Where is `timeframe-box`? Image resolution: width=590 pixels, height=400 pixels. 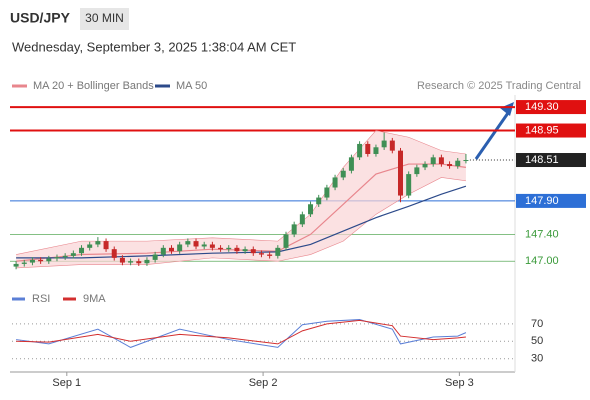
timeframe-box is located at coordinates (104, 19).